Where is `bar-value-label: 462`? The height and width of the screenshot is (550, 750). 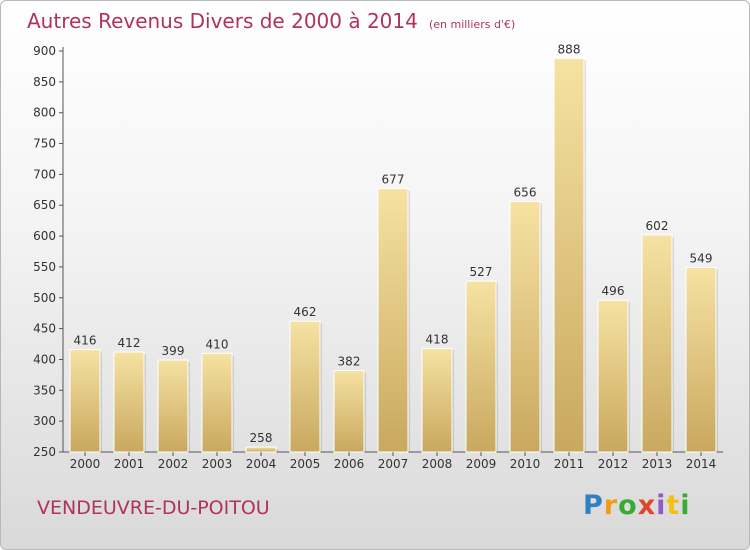
bar-value-label: 462 is located at coordinates (305, 312).